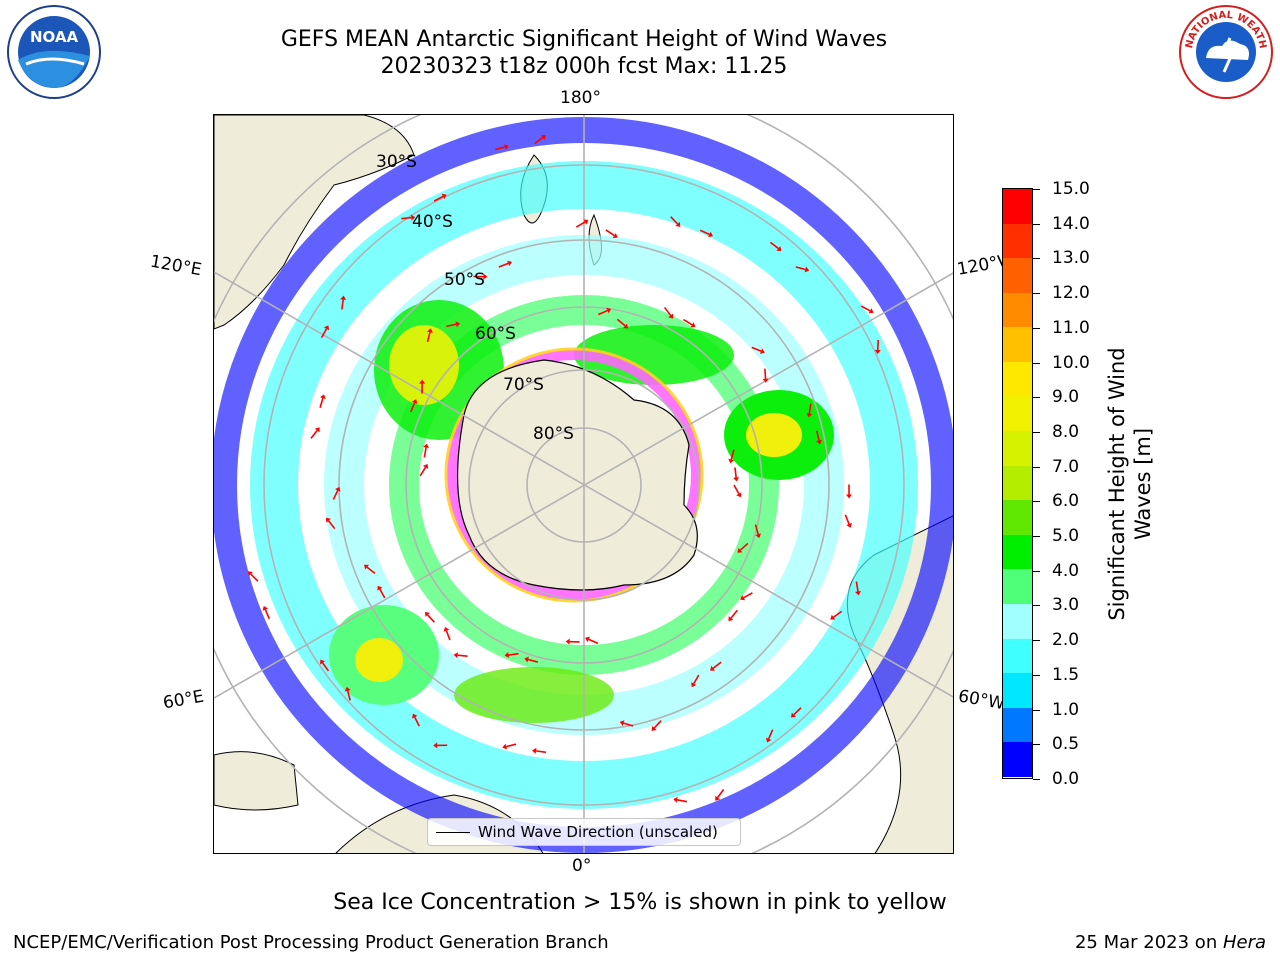  Describe the element at coordinates (176, 266) in the screenshot. I see `lon-label-120e: 120°E` at that location.